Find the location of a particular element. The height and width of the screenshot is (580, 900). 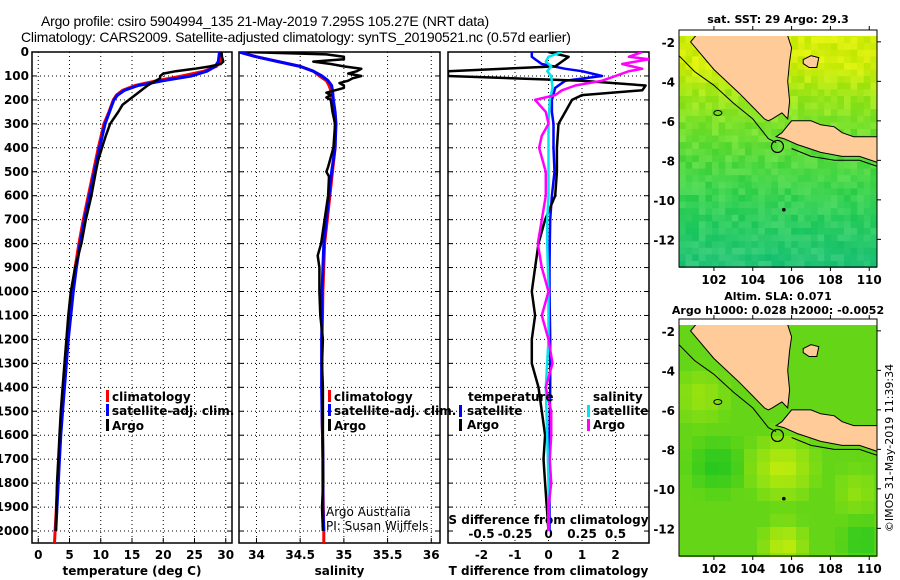

legend-label: Argo is located at coordinates (483, 425).